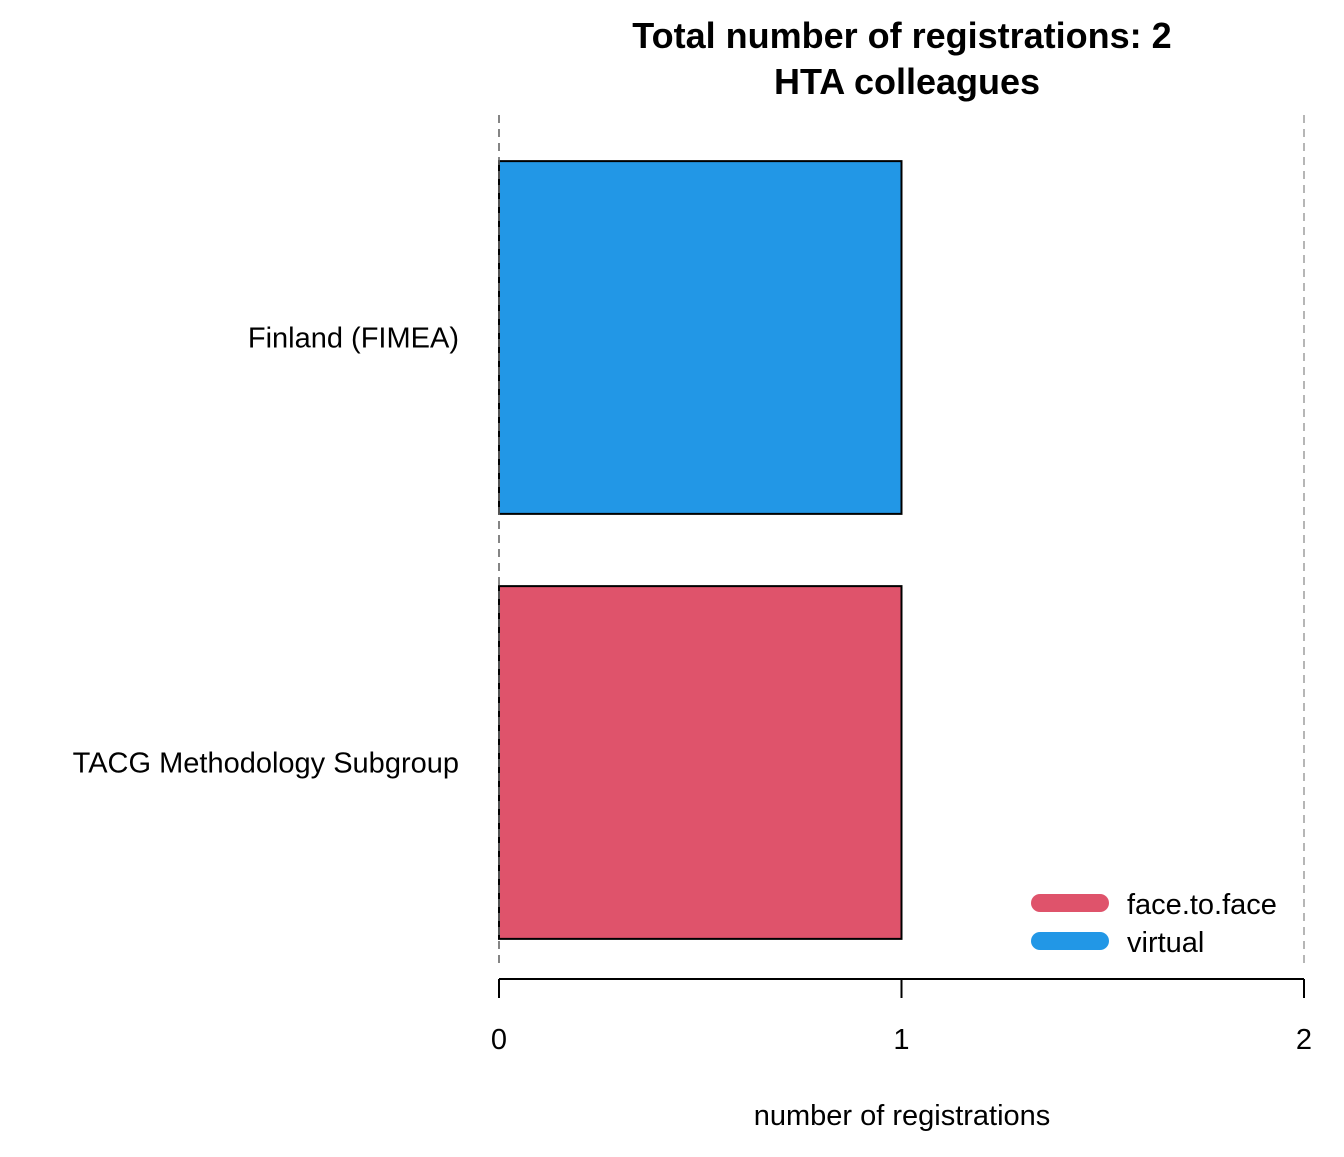 Image resolution: width=1344 pixels, height=1157 pixels. Describe the element at coordinates (1165, 943) in the screenshot. I see `legend-label-virtual: virtual` at that location.